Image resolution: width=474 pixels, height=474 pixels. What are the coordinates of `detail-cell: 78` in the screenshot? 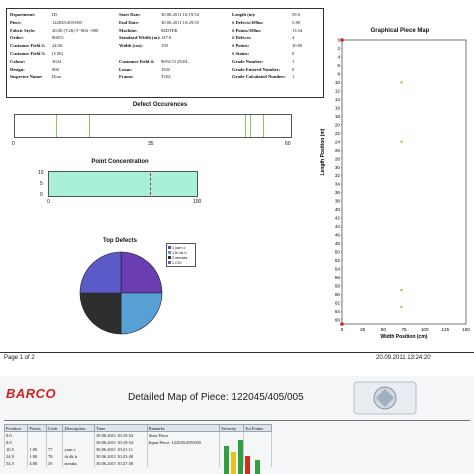 It's located at (55, 456).